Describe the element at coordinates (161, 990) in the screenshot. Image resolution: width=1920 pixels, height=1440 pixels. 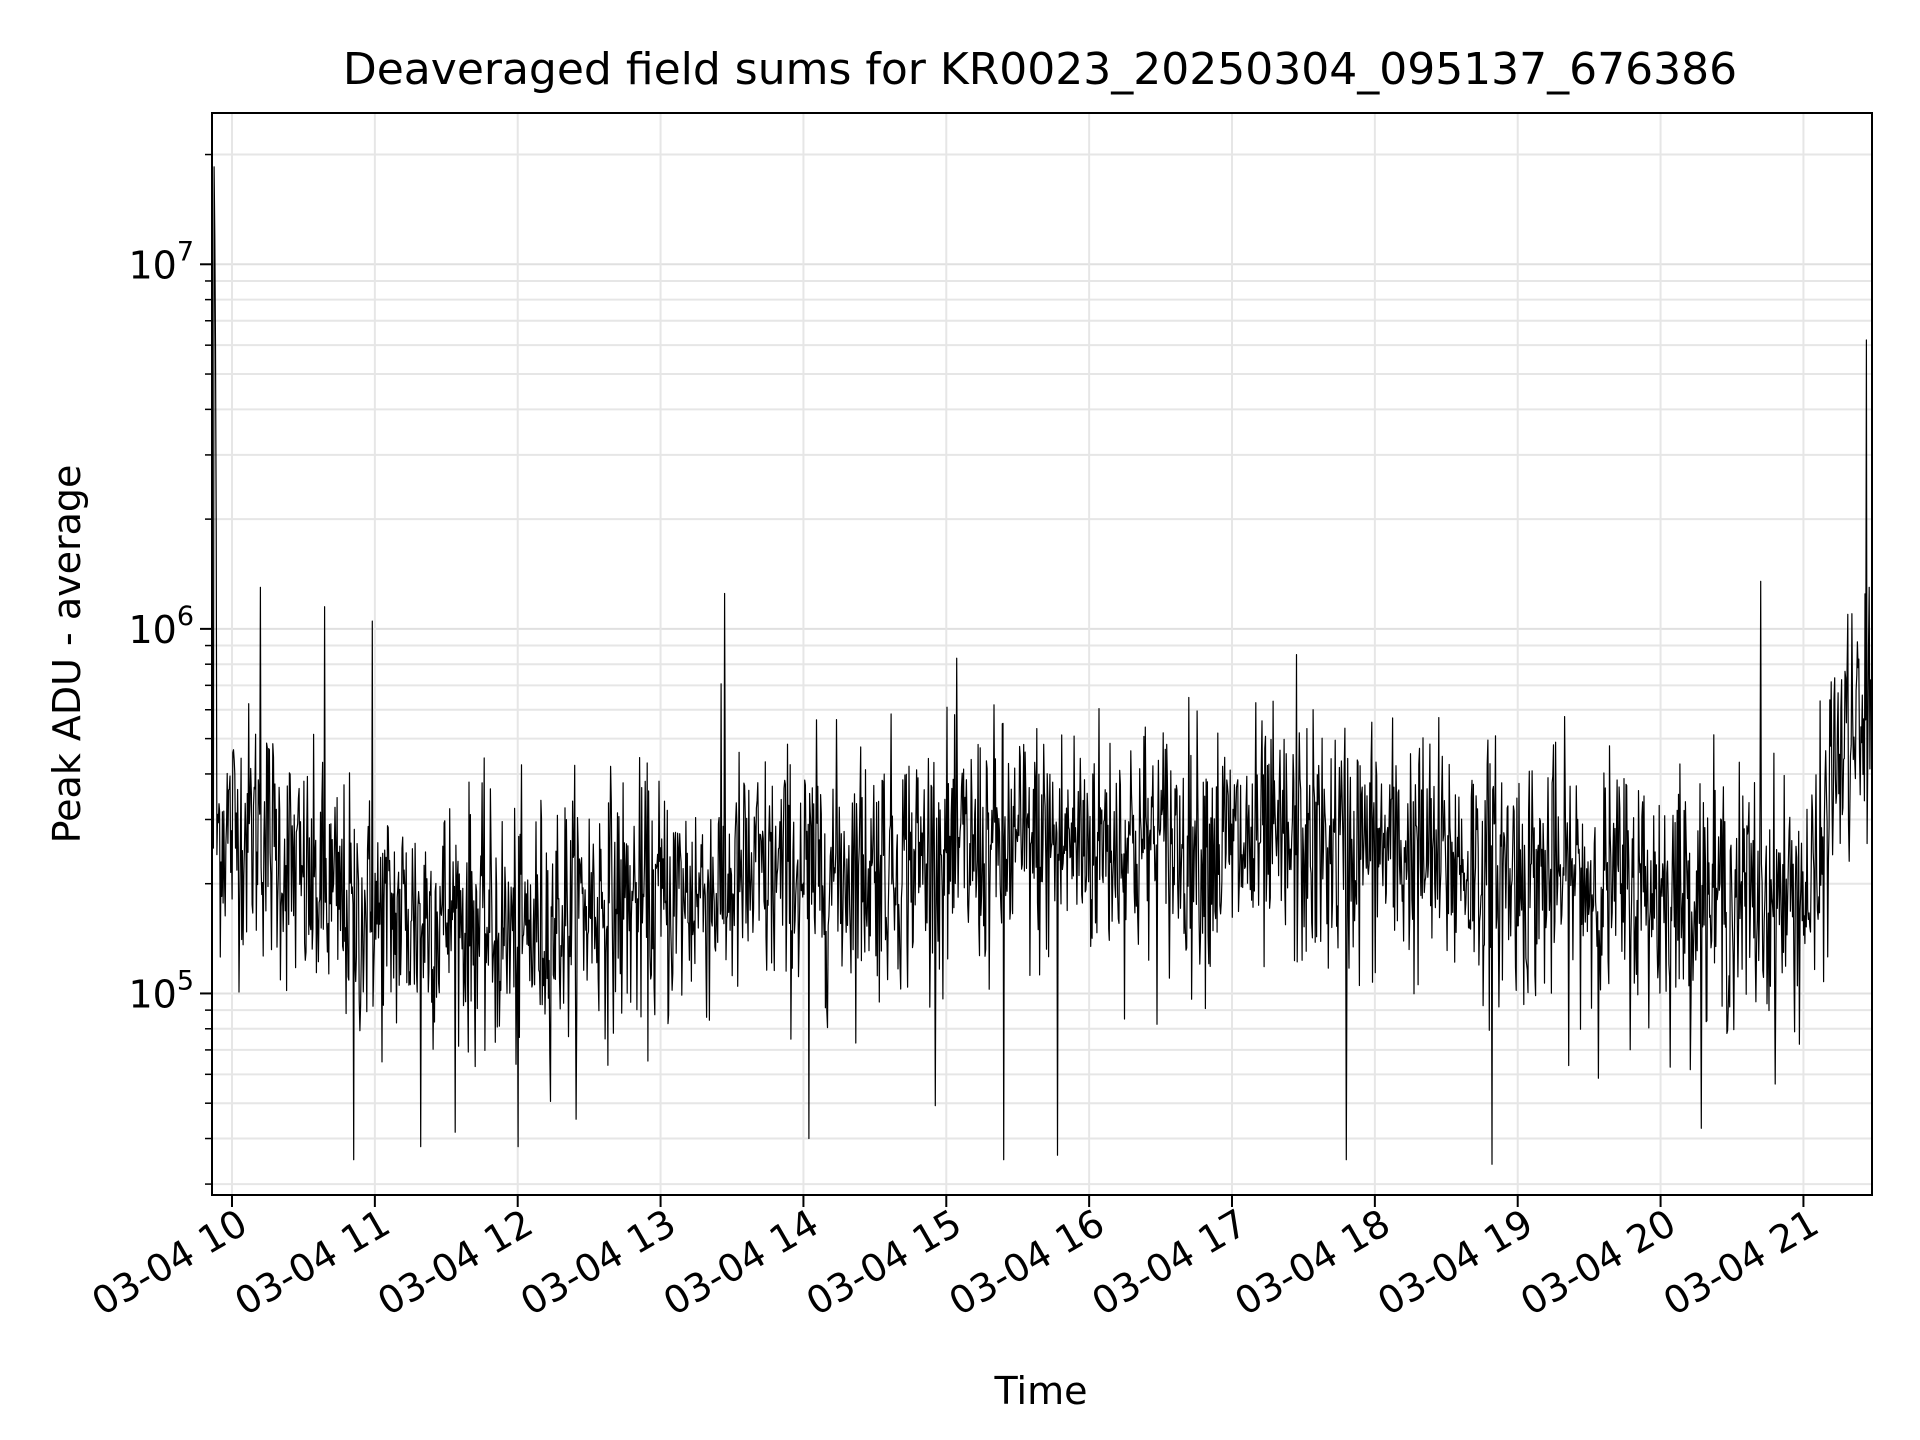
I see `y-tick-label: 10⁵` at that location.